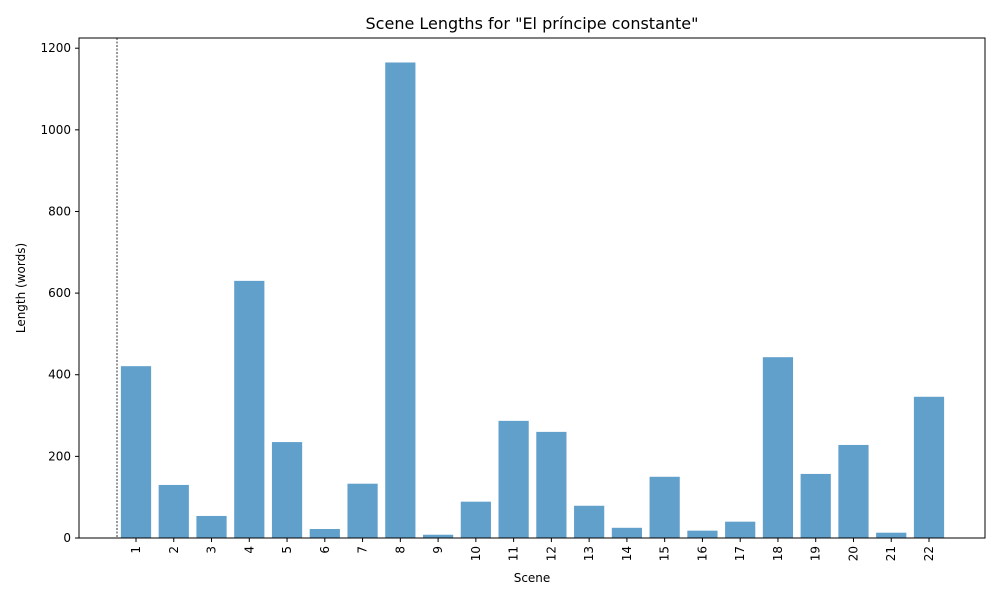 Image resolution: width=1000 pixels, height=600 pixels. What do you see at coordinates (59, 211) in the screenshot?
I see `y-tick-label-800: 800` at bounding box center [59, 211].